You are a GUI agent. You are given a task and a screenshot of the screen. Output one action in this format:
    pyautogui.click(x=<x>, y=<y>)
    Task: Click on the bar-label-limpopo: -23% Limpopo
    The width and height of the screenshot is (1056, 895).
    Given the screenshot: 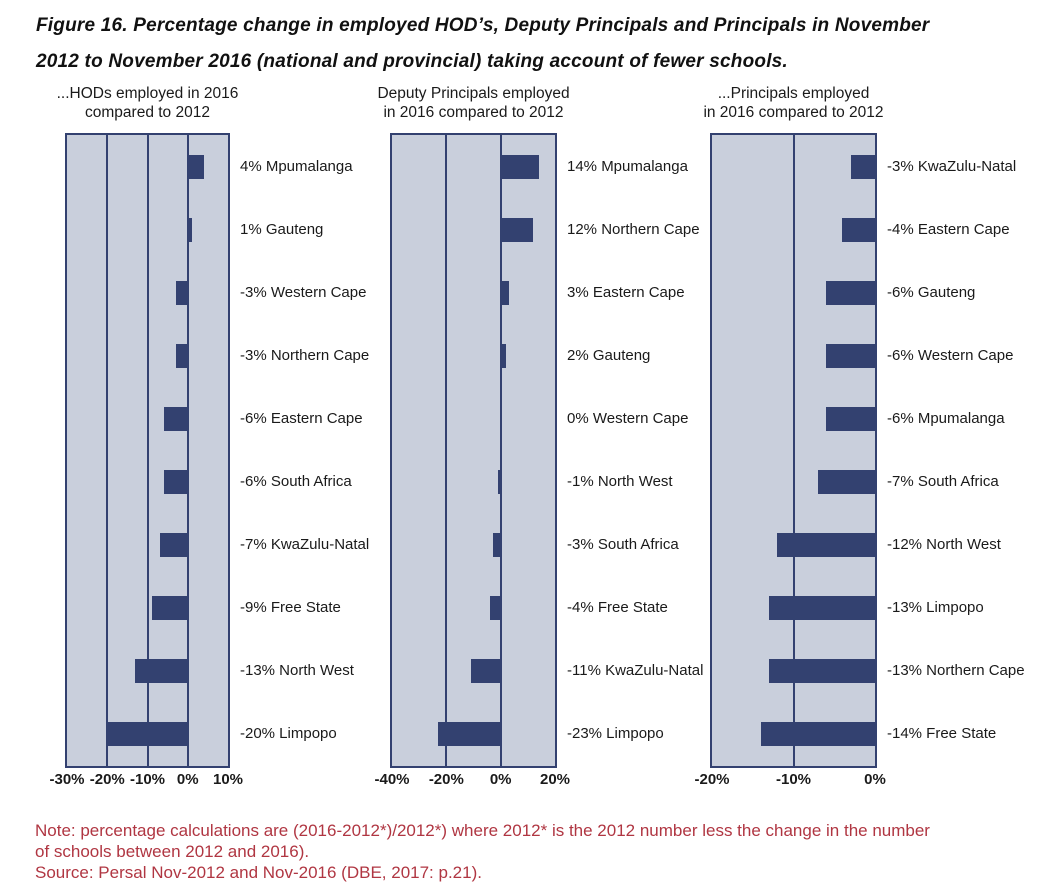 What is the action you would take?
    pyautogui.click(x=615, y=734)
    